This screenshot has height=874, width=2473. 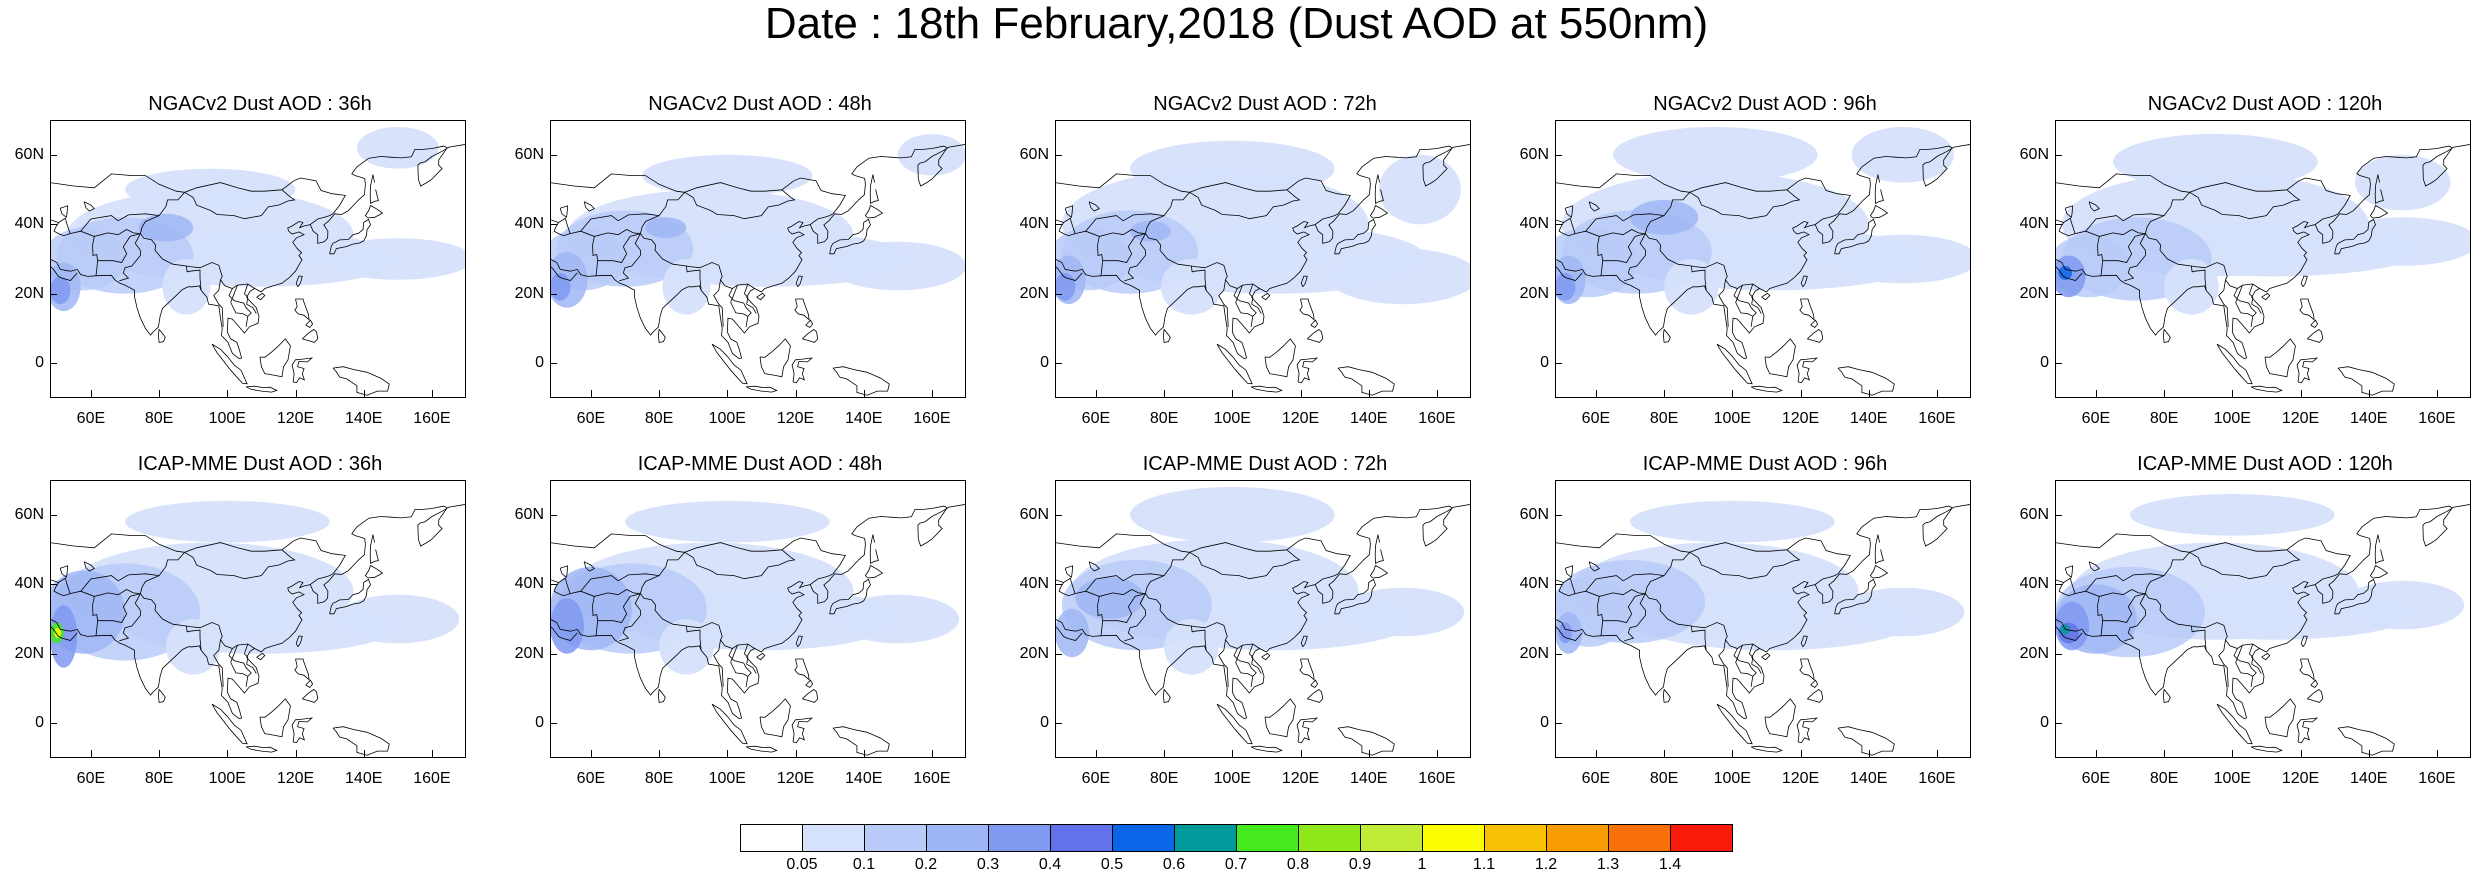 What do you see at coordinates (364, 778) in the screenshot?
I see `x-tick-label: 140E` at bounding box center [364, 778].